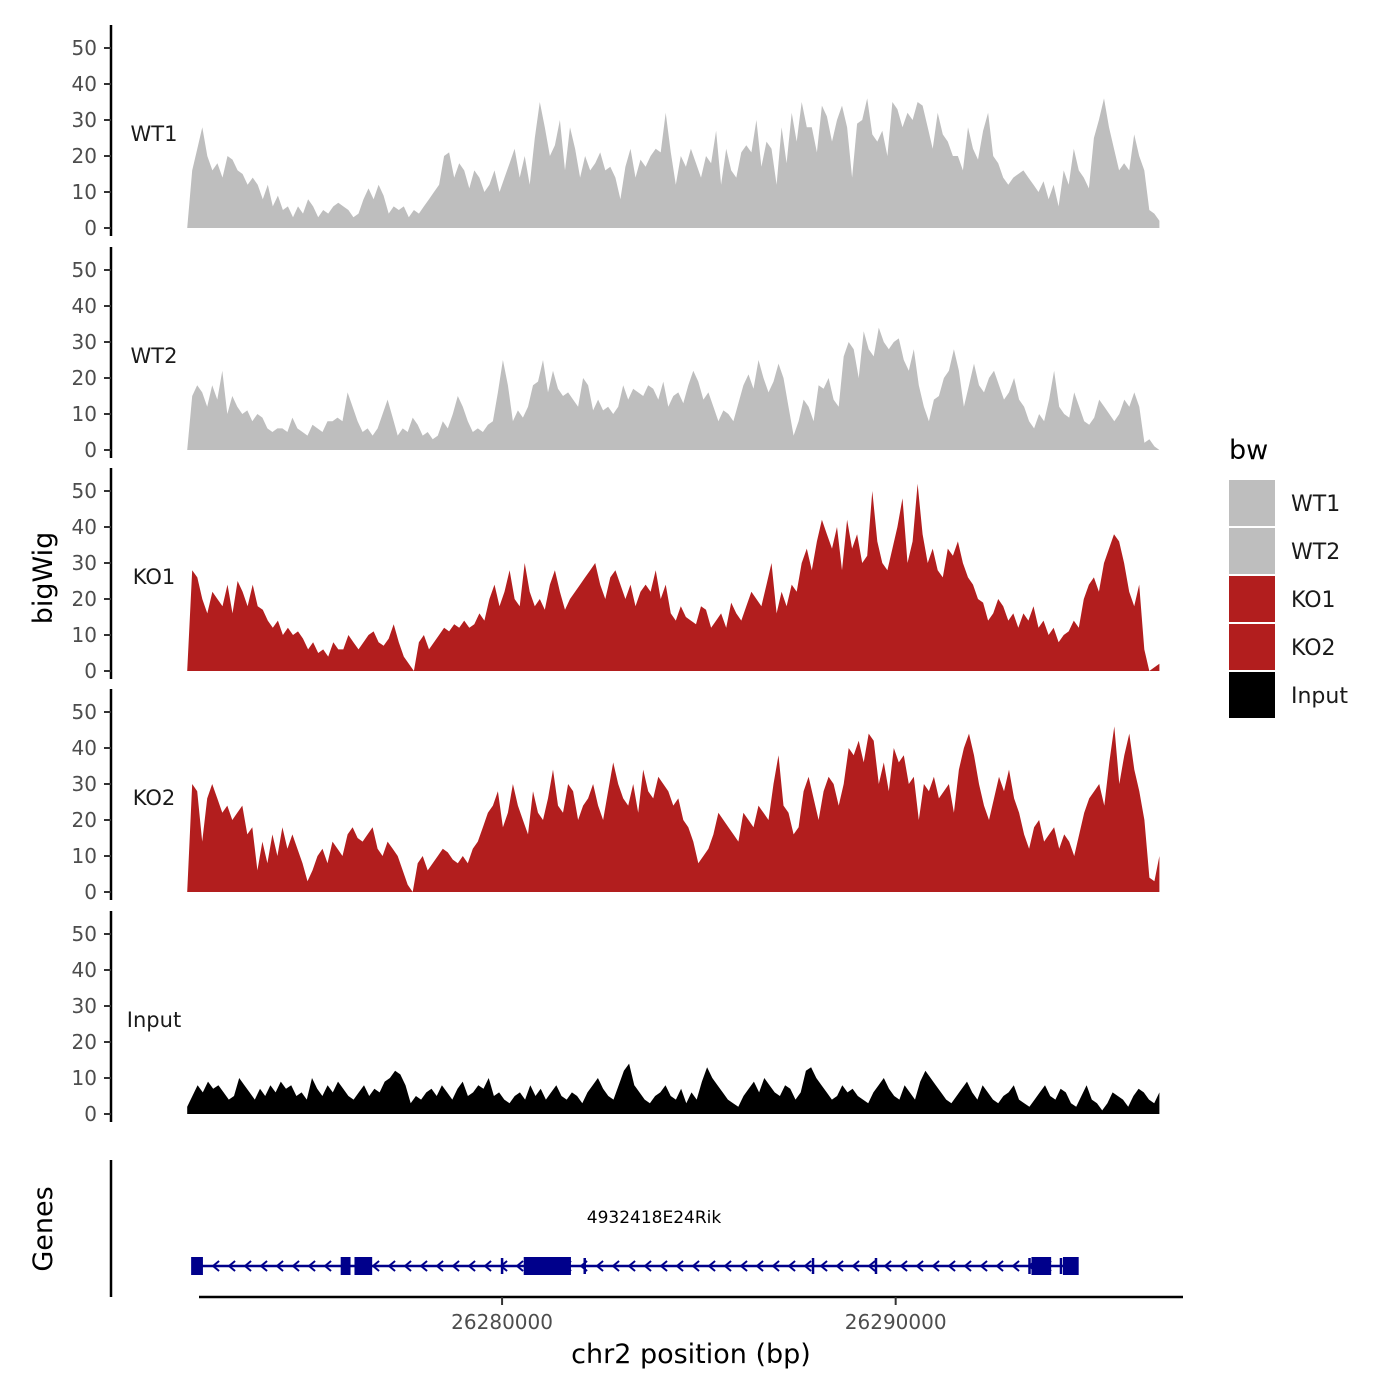 This screenshot has width=1400, height=1400. What do you see at coordinates (154, 1020) in the screenshot?
I see `track-label: Input` at bounding box center [154, 1020].